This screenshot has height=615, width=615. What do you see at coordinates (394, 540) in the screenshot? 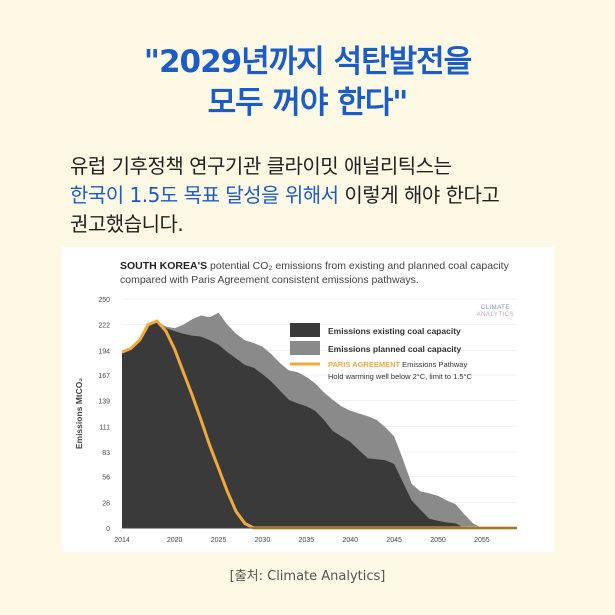
I see `x-tick-label: 2045` at bounding box center [394, 540].